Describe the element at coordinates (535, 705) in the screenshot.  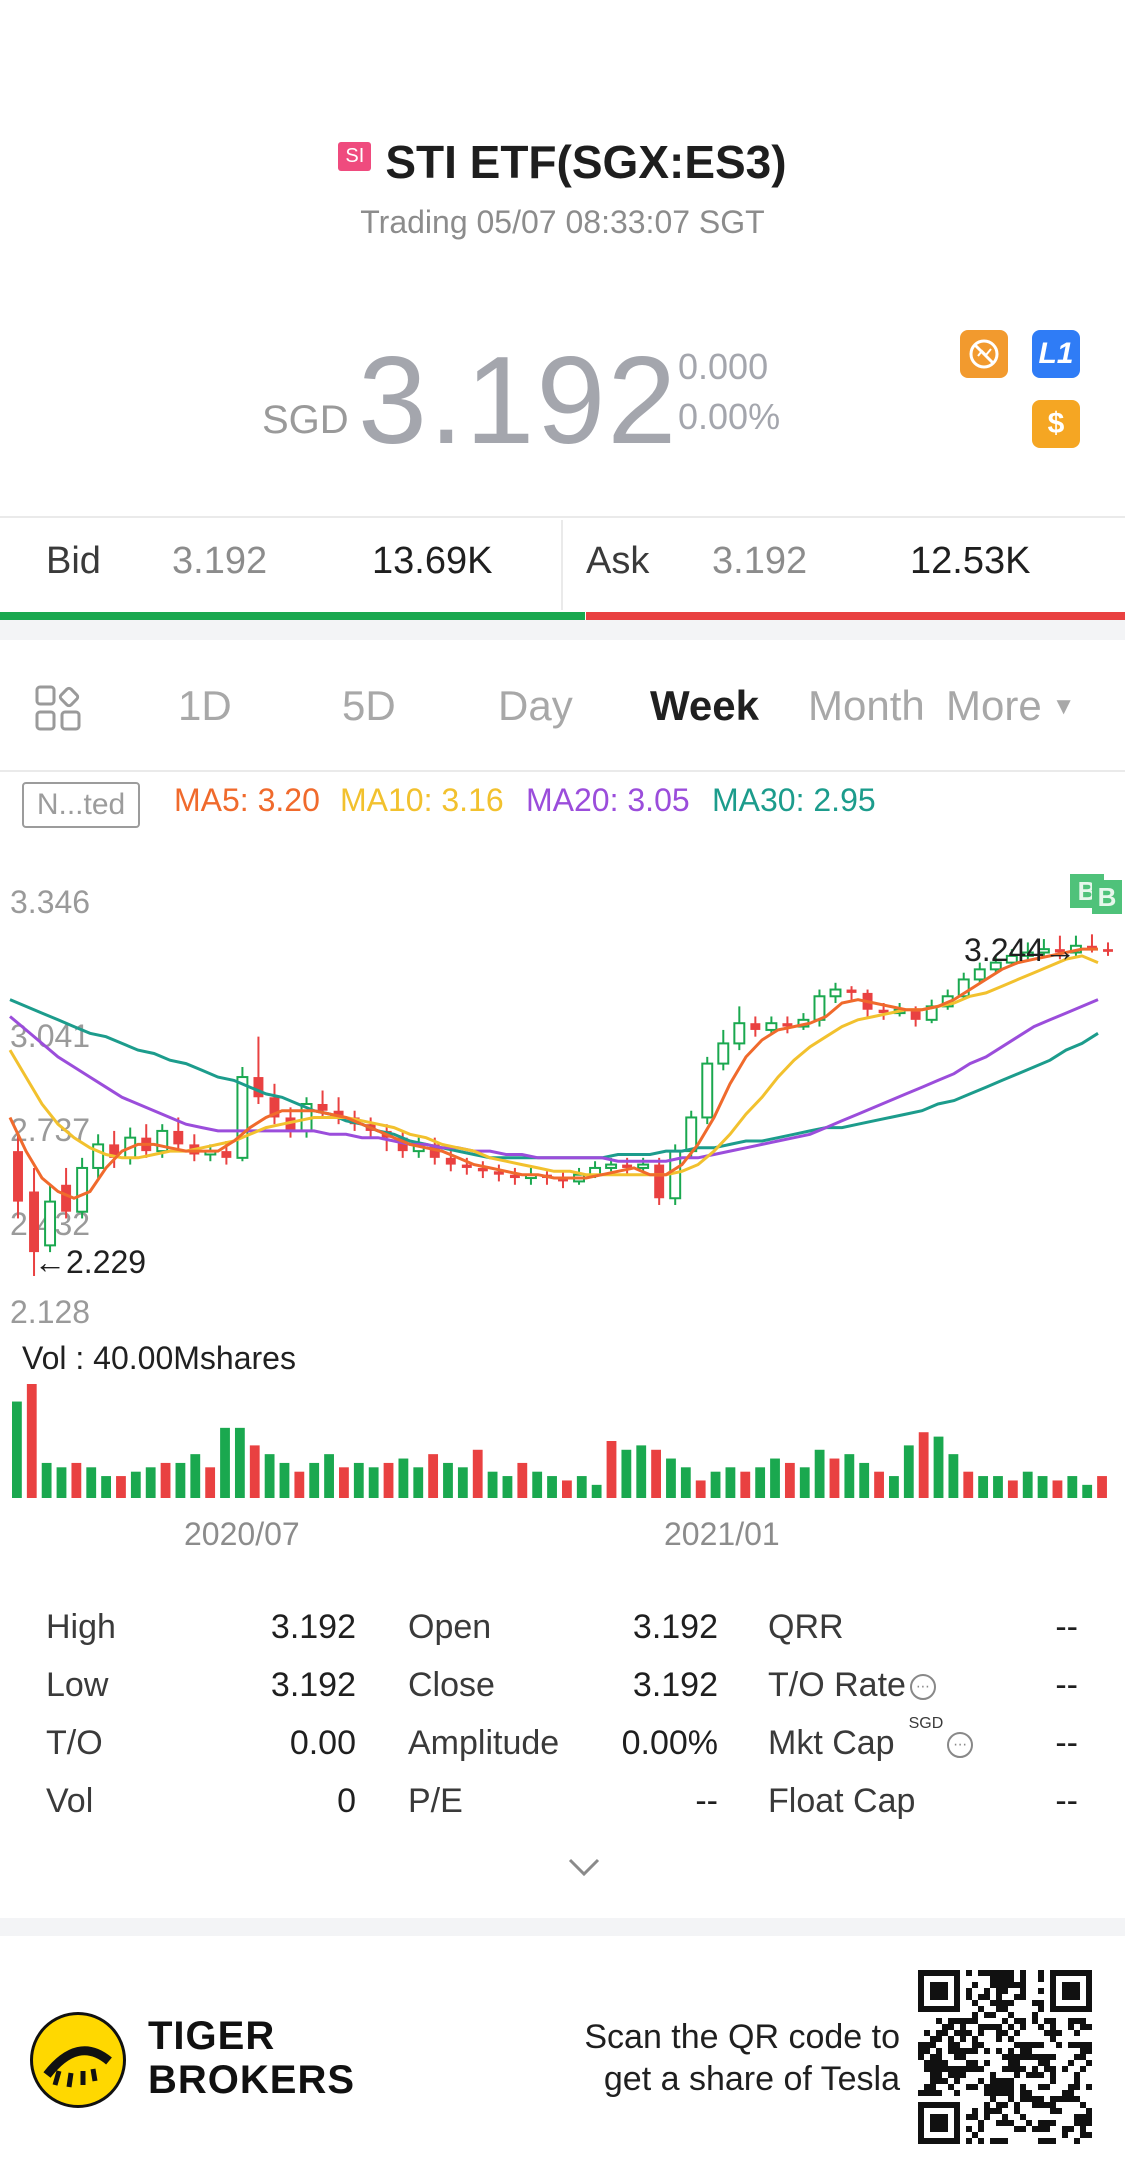
I see `tab-day: Day` at that location.